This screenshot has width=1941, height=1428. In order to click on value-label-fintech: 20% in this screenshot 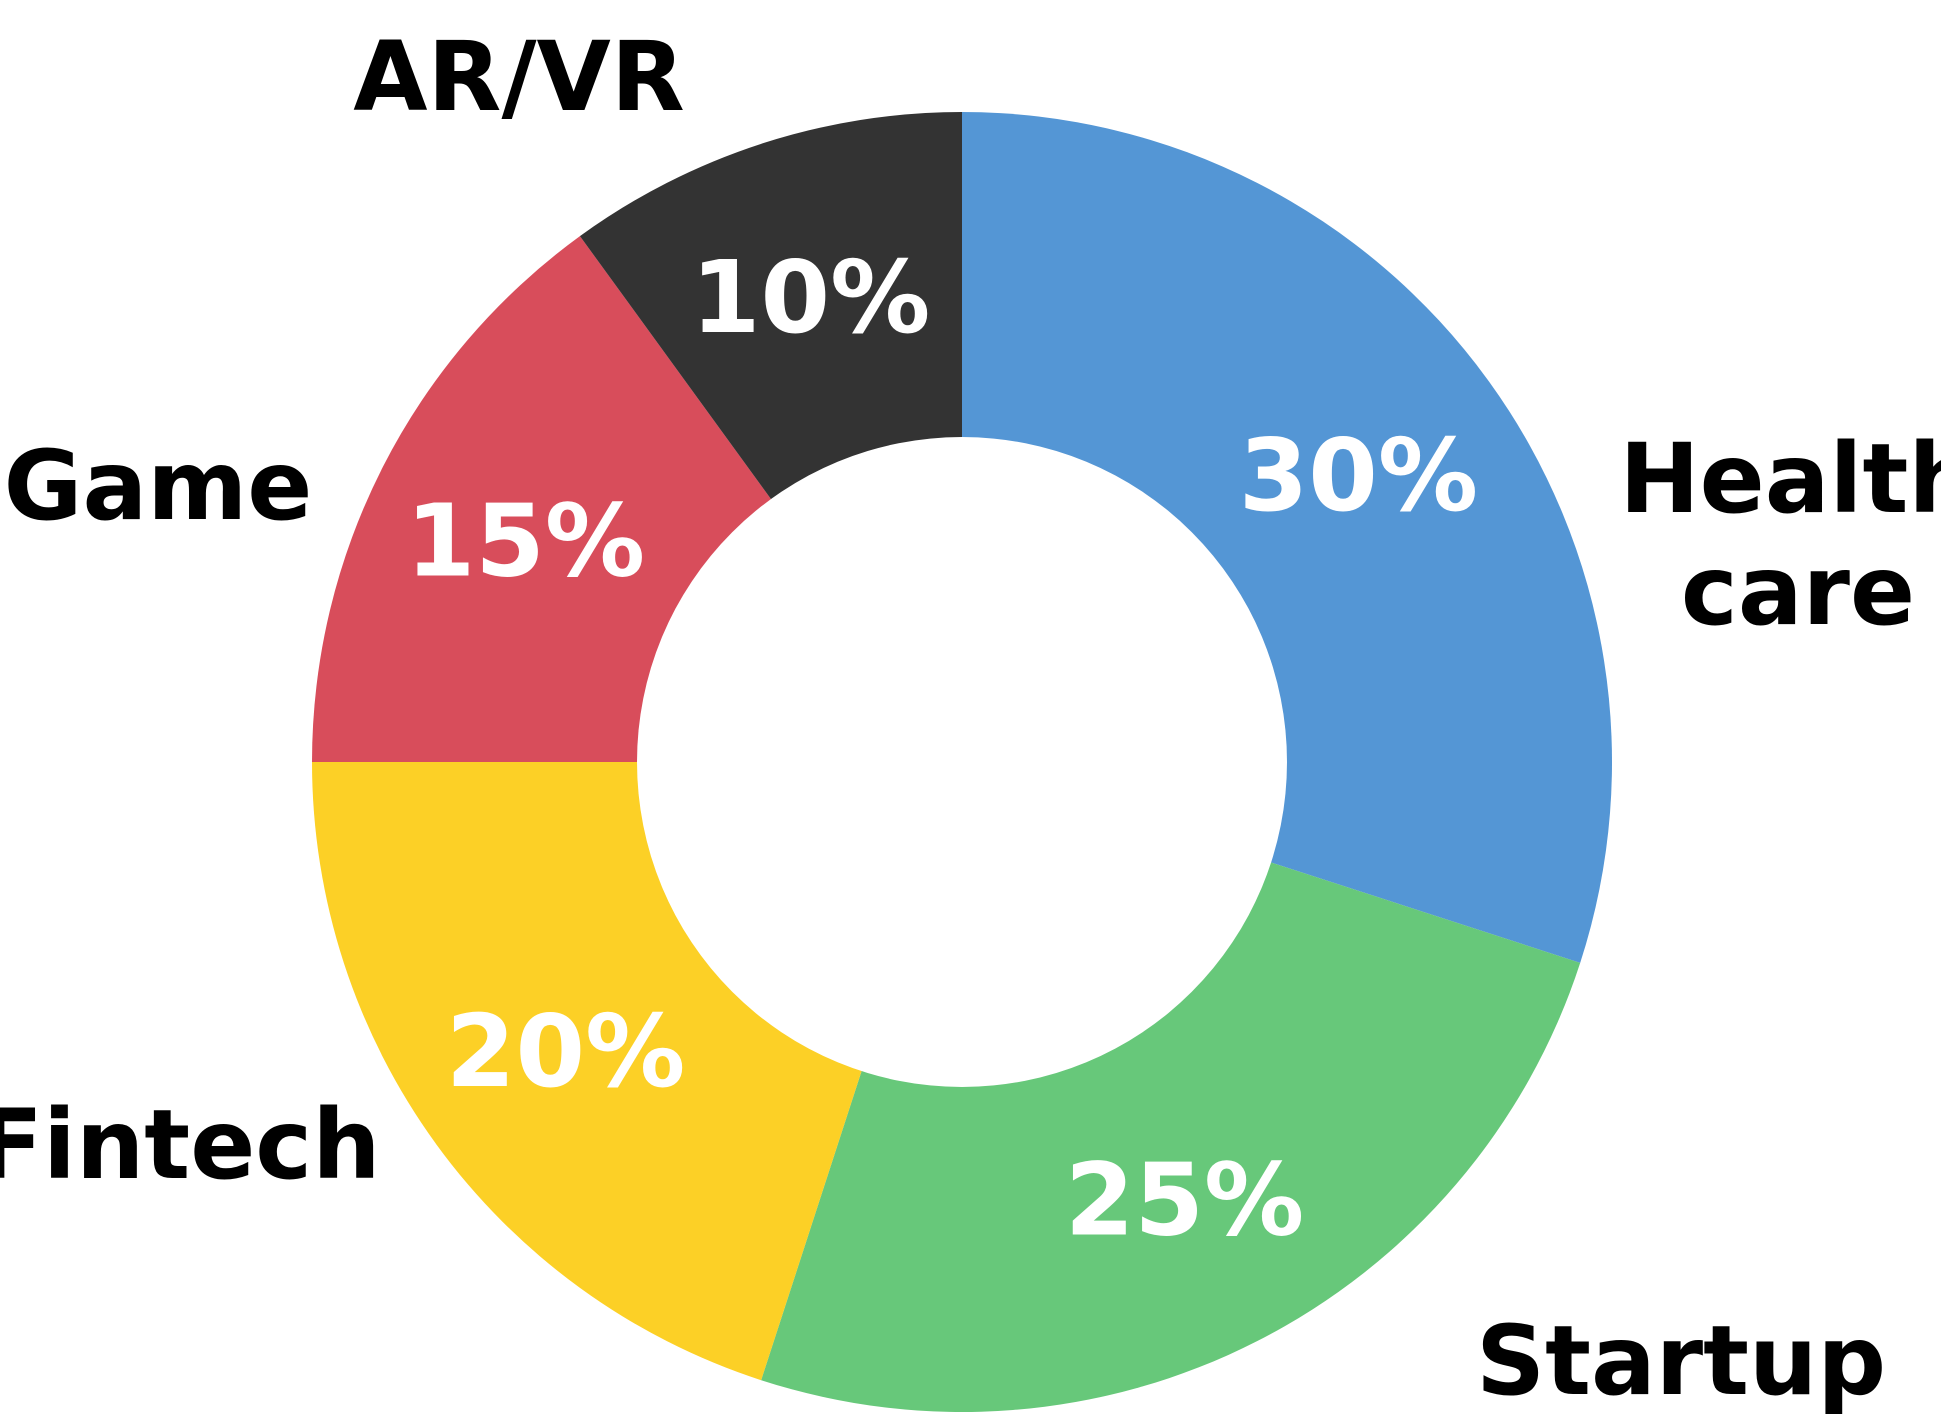, I will do `click(565, 1051)`.